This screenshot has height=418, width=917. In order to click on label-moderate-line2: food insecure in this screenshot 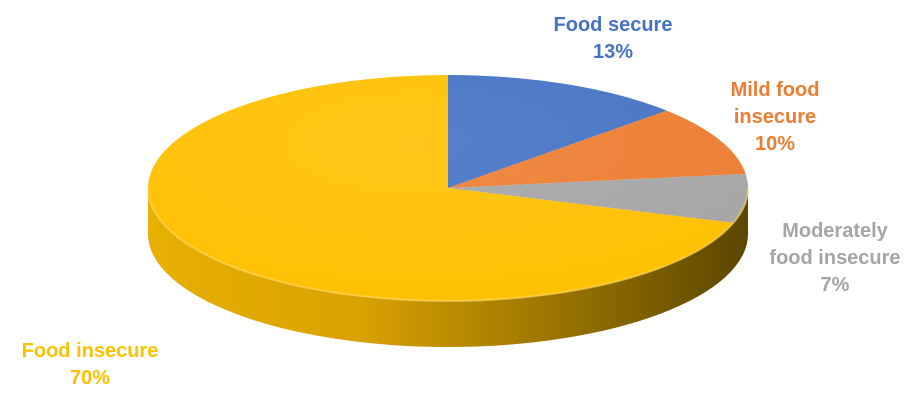, I will do `click(835, 258)`.